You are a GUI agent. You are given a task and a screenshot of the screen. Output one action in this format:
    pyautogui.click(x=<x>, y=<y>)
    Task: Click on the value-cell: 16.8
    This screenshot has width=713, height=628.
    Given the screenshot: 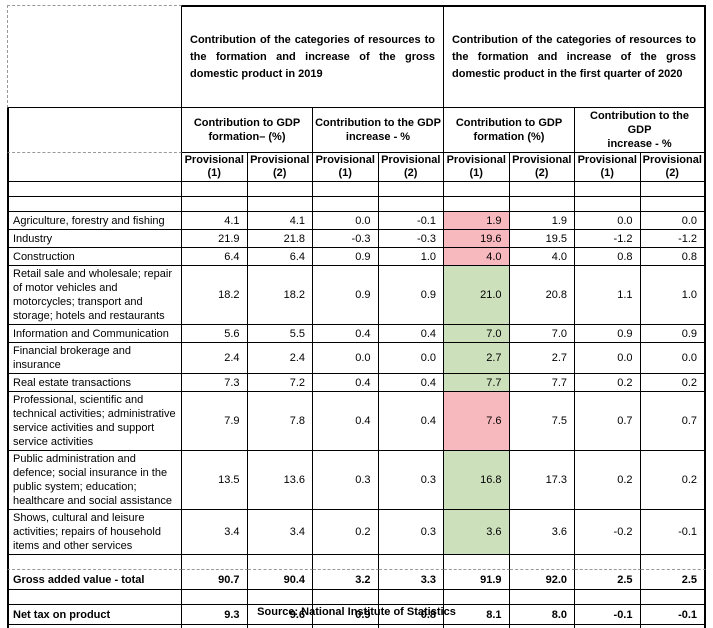 What is the action you would take?
    pyautogui.click(x=477, y=480)
    